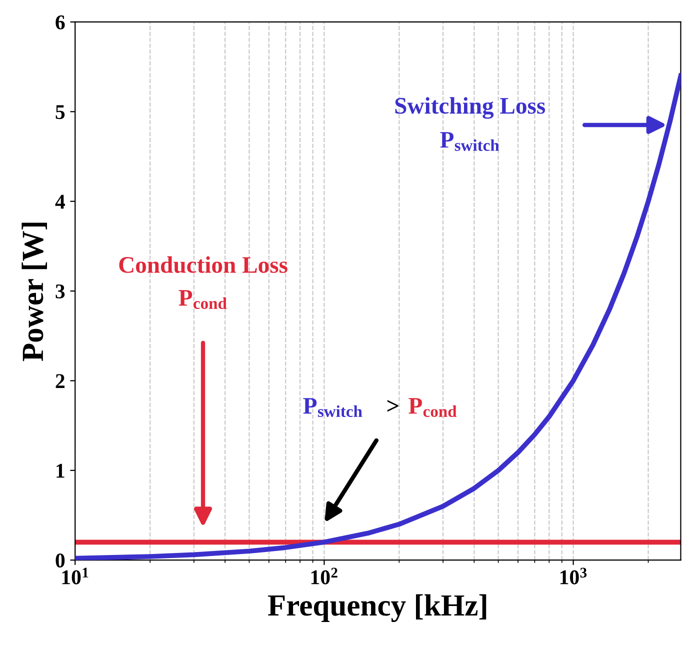 The height and width of the screenshot is (646, 689). What do you see at coordinates (60, 560) in the screenshot?
I see `y-tick-label: 0` at bounding box center [60, 560].